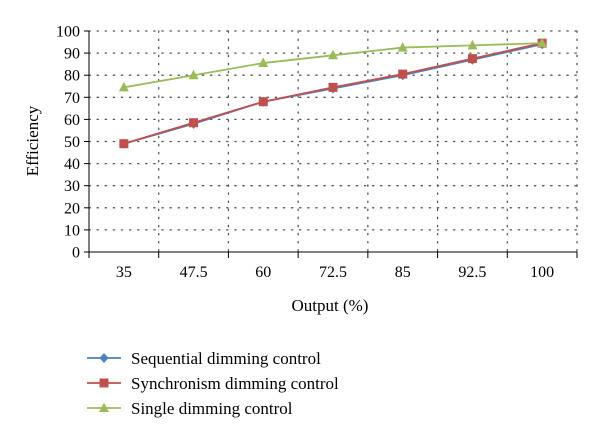 The image size is (600, 446). What do you see at coordinates (72, 120) in the screenshot?
I see `y-tick-label: 60` at bounding box center [72, 120].